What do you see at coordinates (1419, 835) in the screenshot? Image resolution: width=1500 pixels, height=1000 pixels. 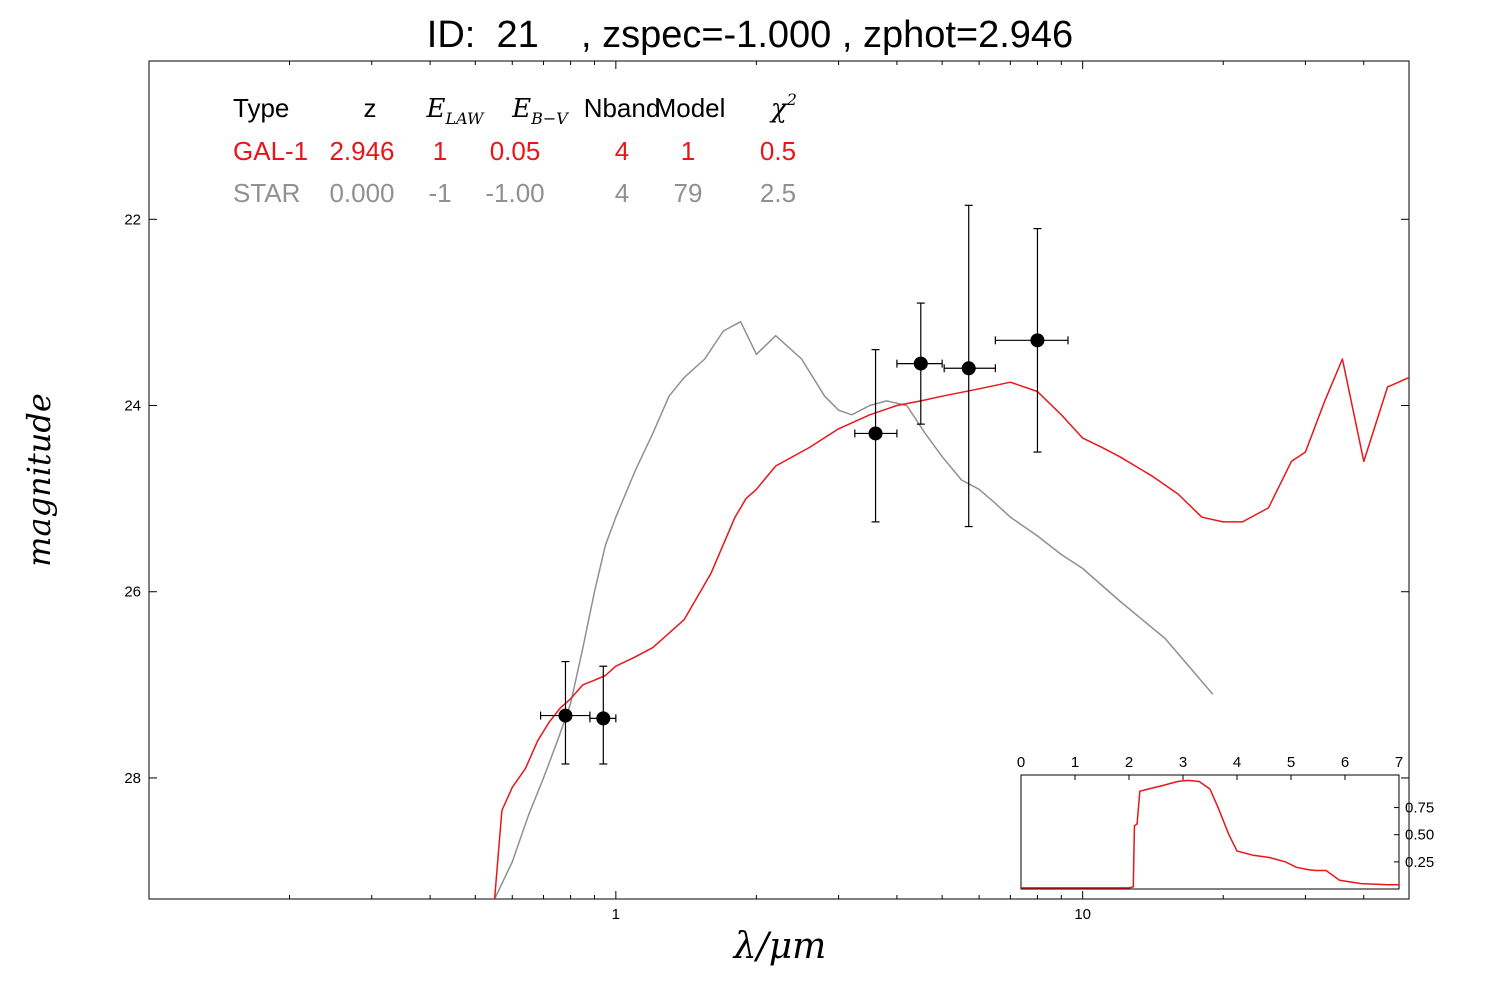 I see `inset-y-tick-label: 0.50` at bounding box center [1419, 835].